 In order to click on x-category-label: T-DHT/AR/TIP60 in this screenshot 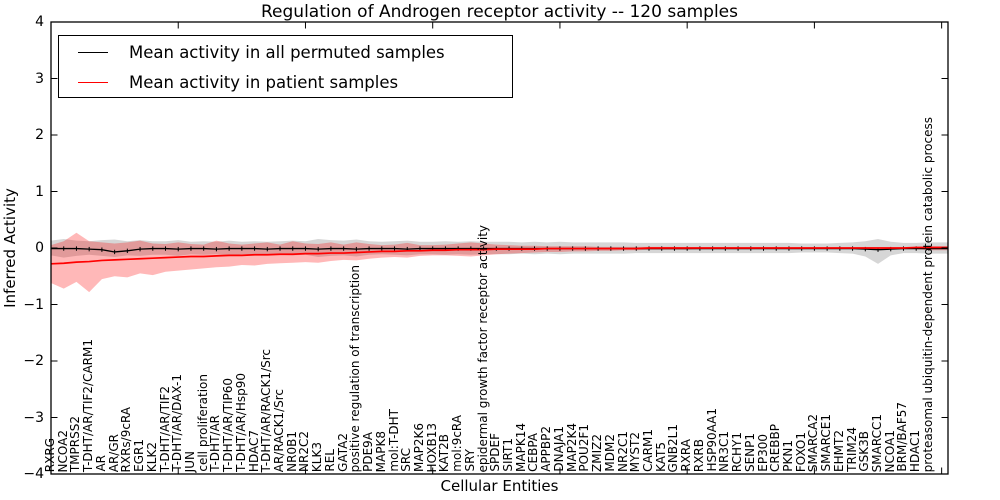, I will do `click(228, 424)`.